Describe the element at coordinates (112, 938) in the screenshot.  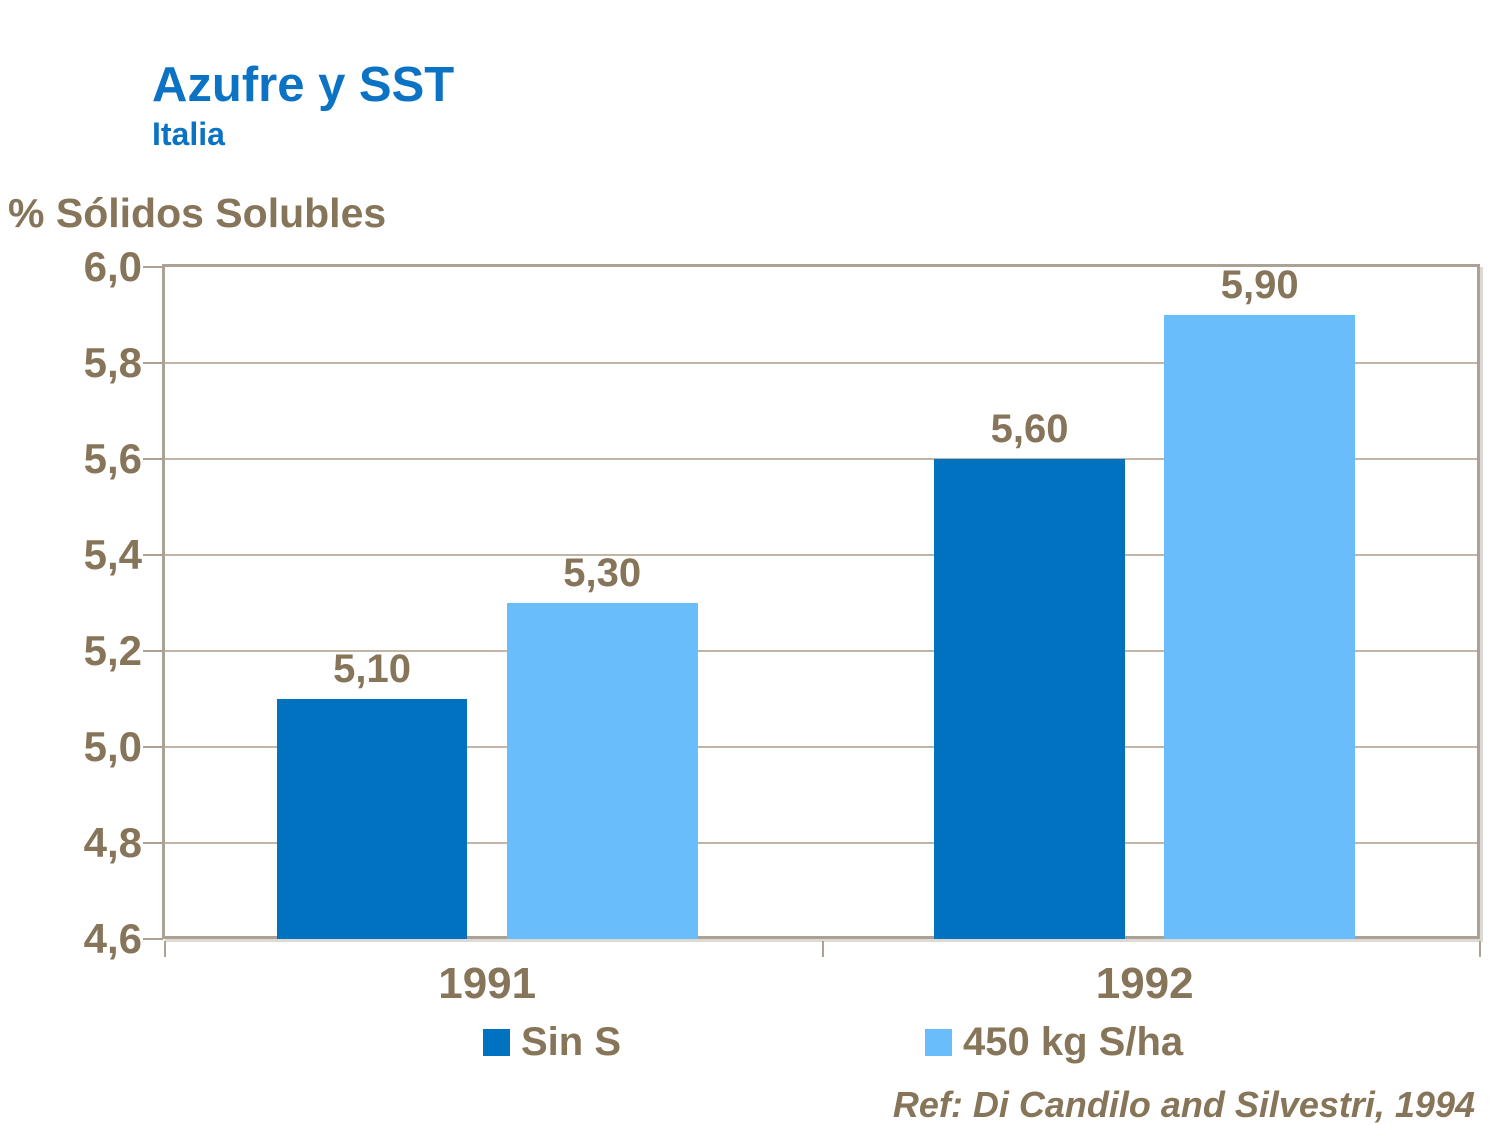
I see `y-tick-label-4,6: 4,6` at that location.